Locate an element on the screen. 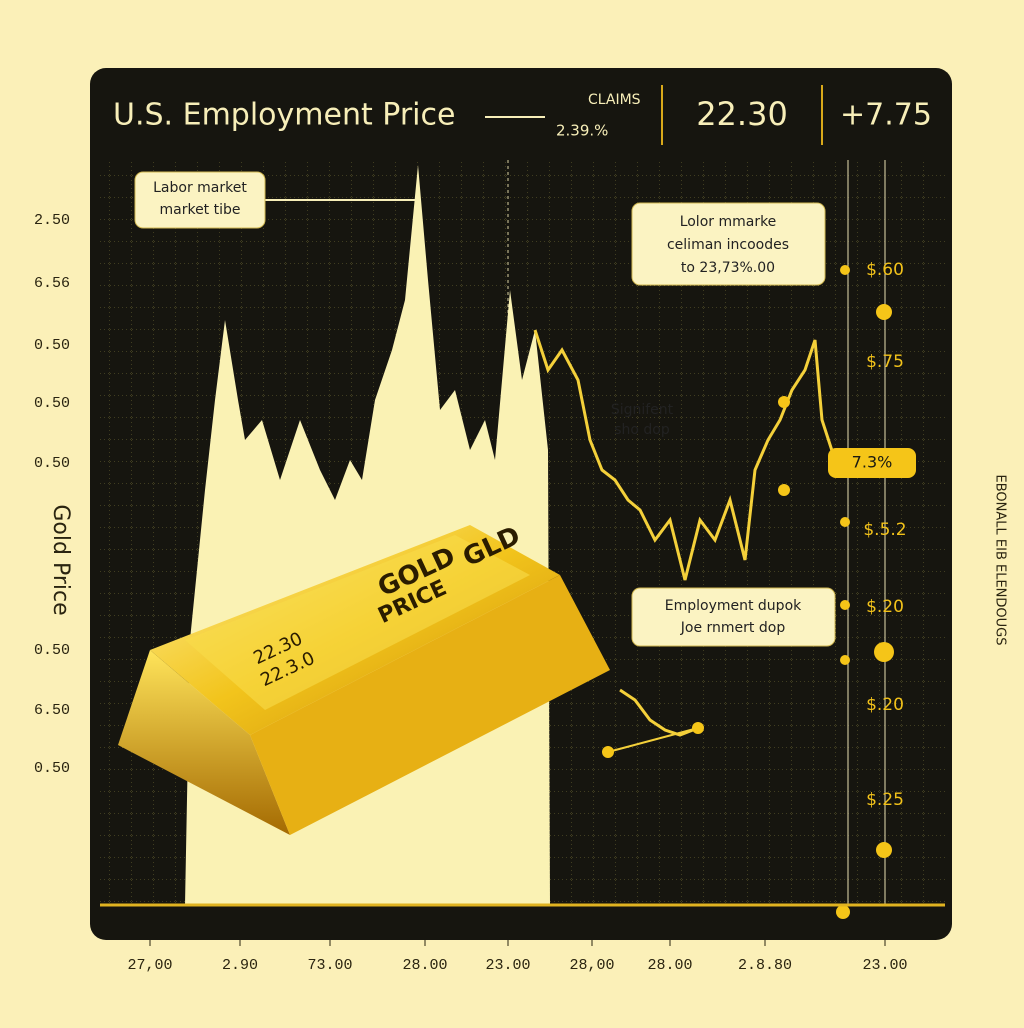 This screenshot has width=1024, height=1028. y-label: 6.56 is located at coordinates (52, 283).